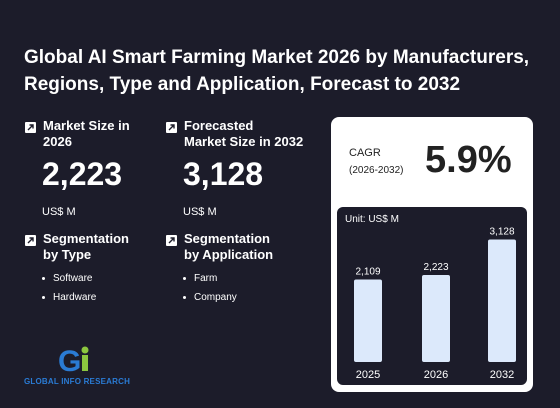 The image size is (560, 408). I want to click on logo-icon: G, so click(73, 361).